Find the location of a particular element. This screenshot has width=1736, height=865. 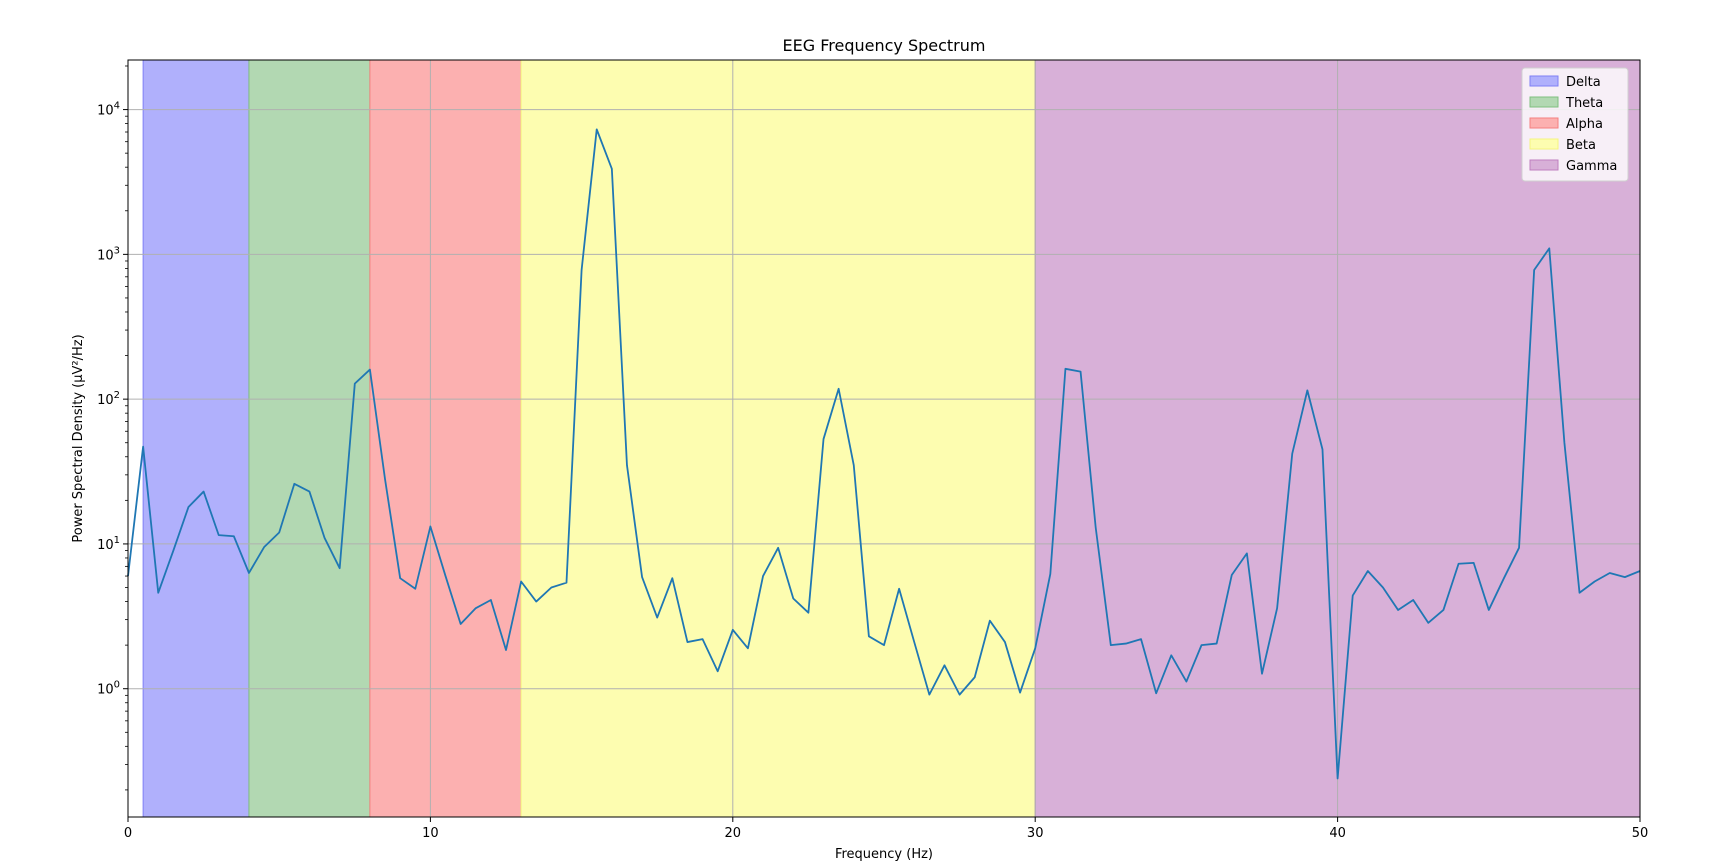

y-axis-title: Power Spectral Density (µV²/Hz) is located at coordinates (78, 438).